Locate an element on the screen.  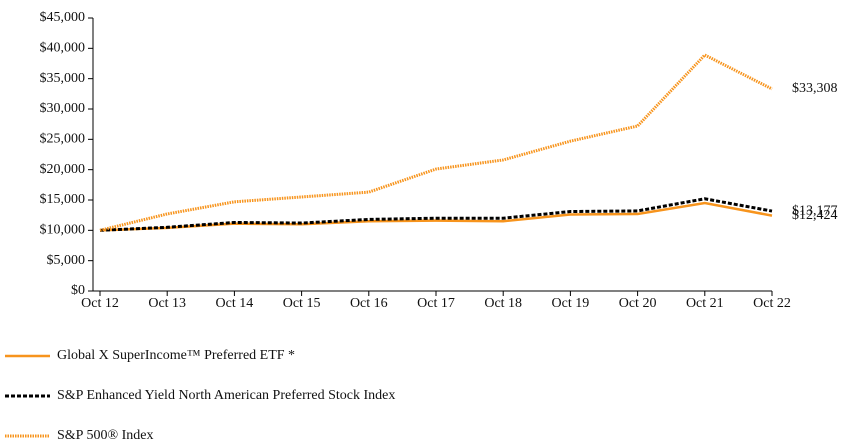
legend-label: Global X SuperIncome™ Preferred ETF * is located at coordinates (176, 355).